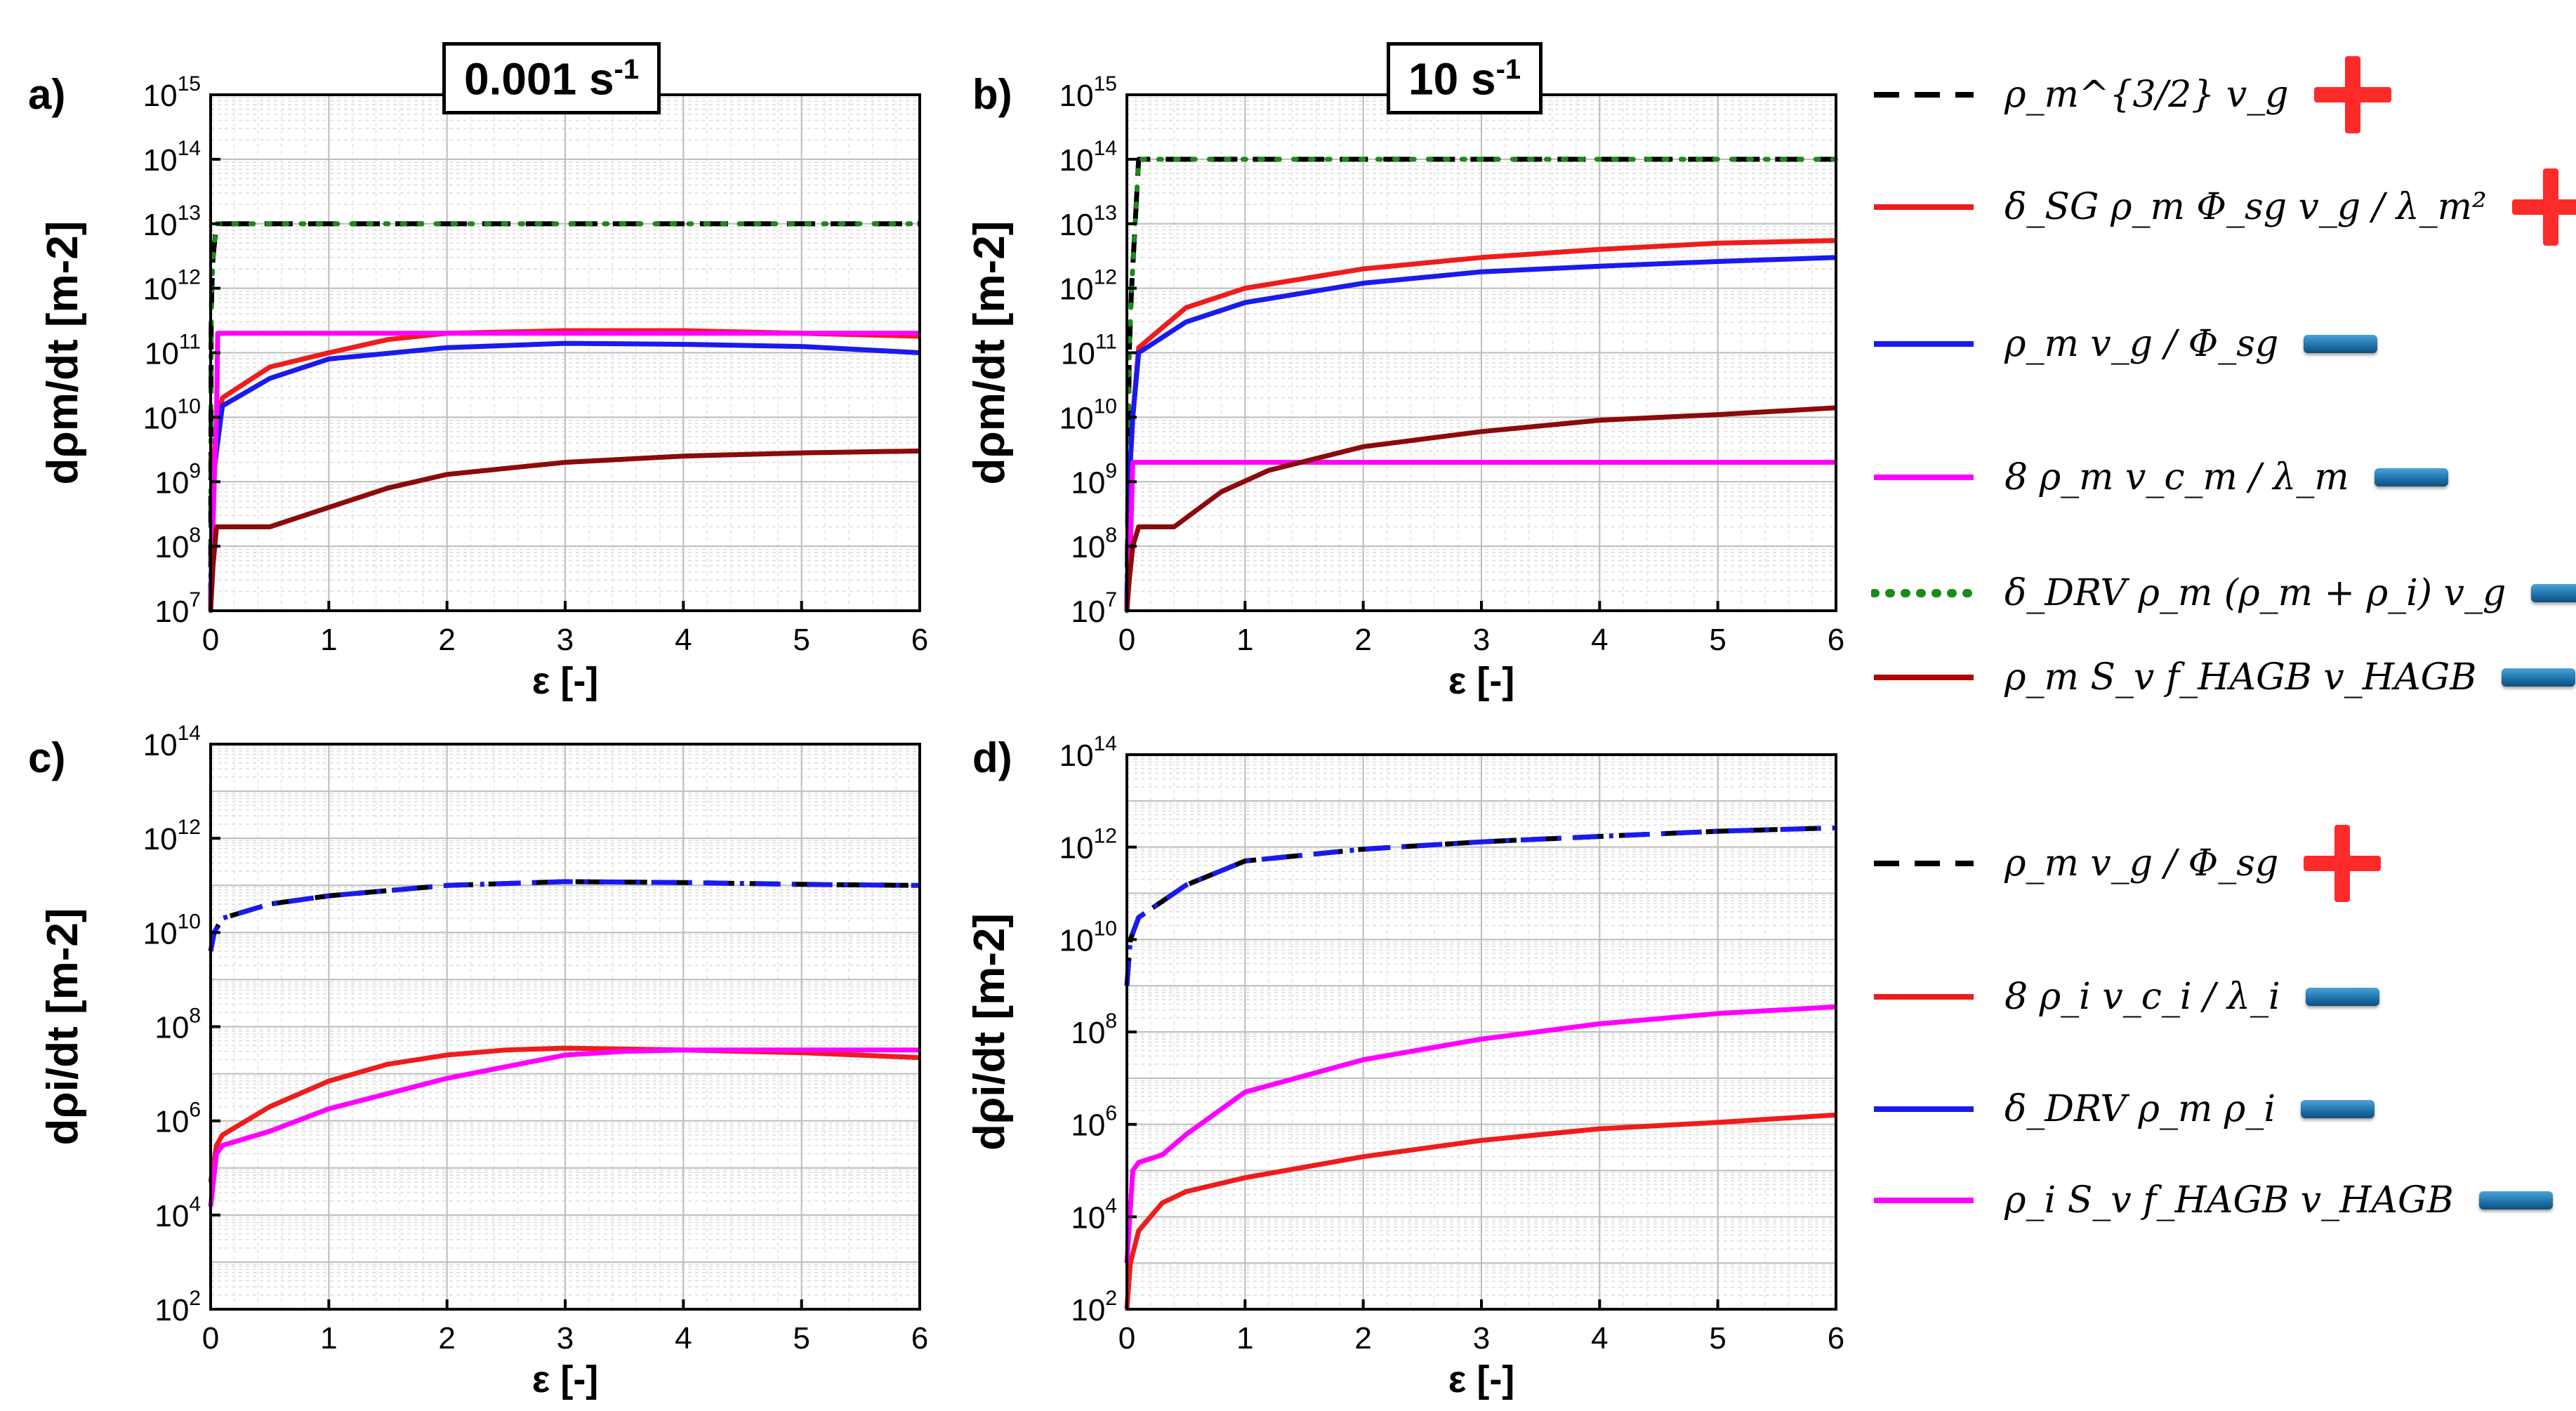 This screenshot has height=1411, width=2576. What do you see at coordinates (919, 640) in the screenshot?
I see `x-tick-label: 6` at bounding box center [919, 640].